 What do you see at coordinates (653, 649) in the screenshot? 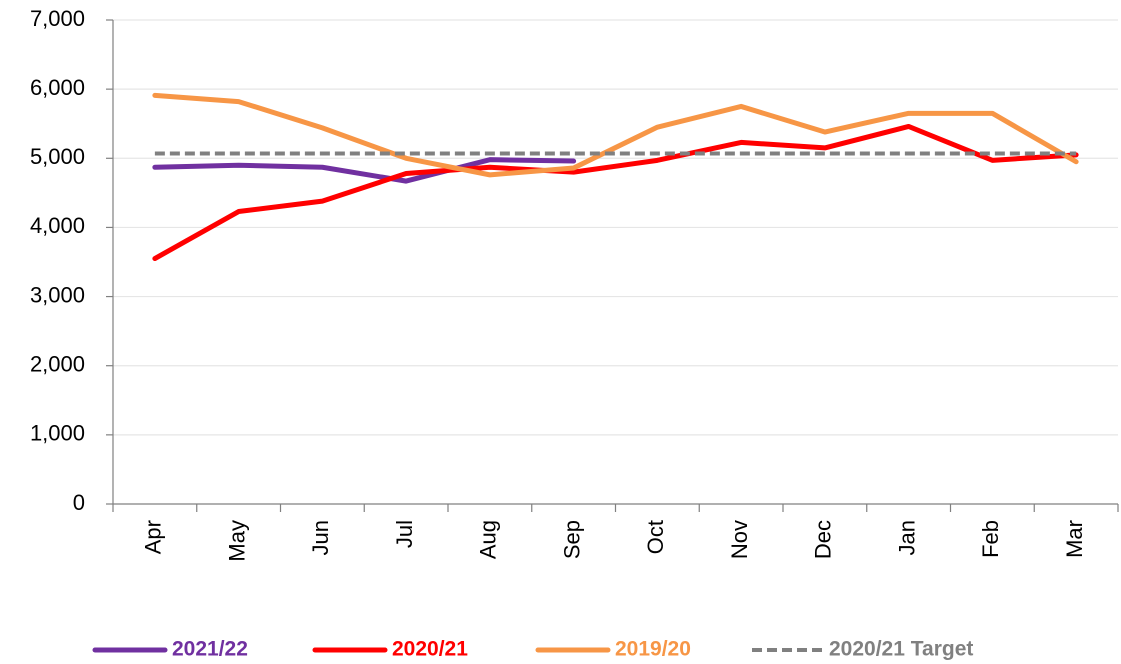
I see `legend-label: 2019/20` at bounding box center [653, 649].